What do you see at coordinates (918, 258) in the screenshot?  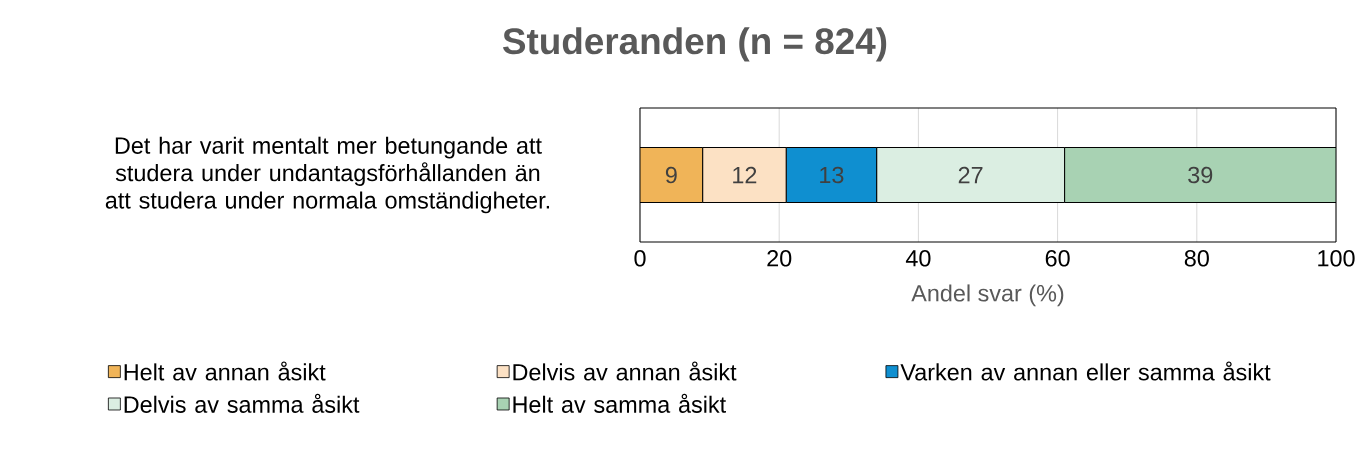 I see `x-tick-label: 40` at bounding box center [918, 258].